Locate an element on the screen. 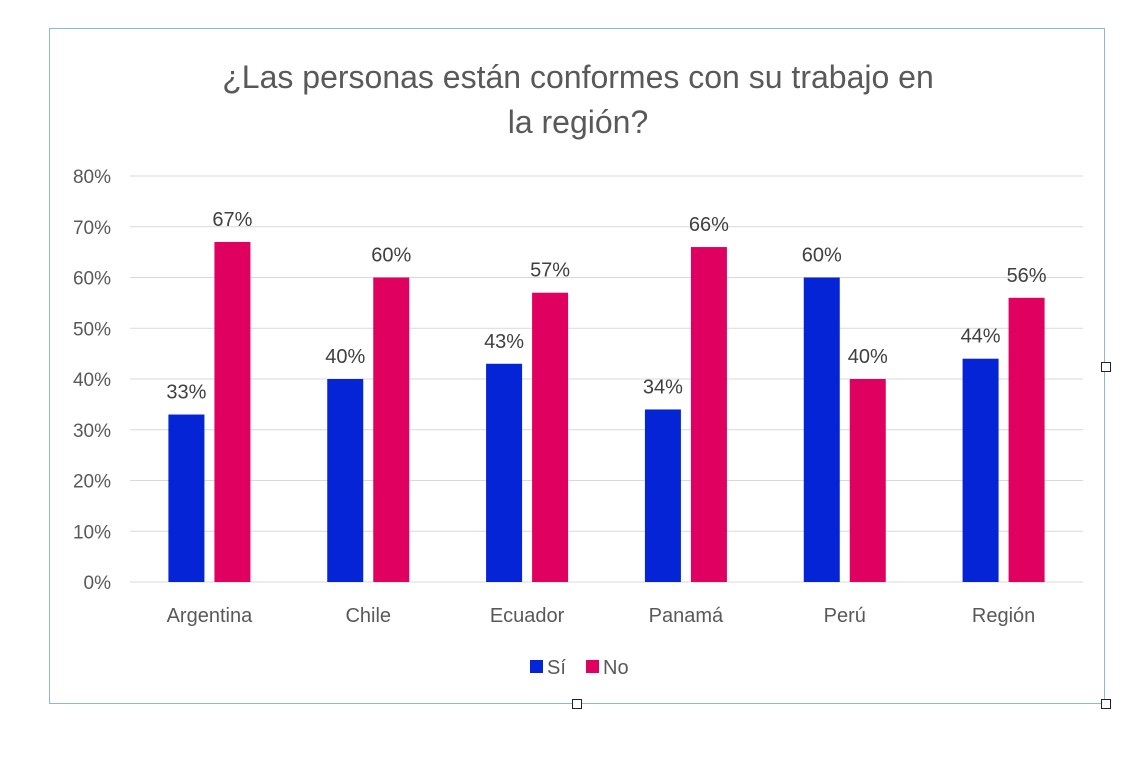  y-tick-label: 0% is located at coordinates (98, 583).